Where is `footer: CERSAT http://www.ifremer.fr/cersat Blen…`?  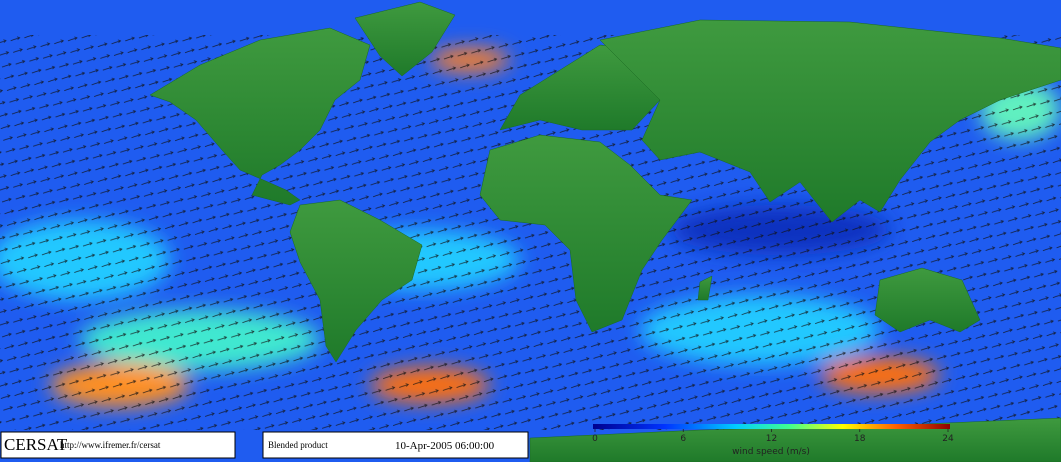
footer: CERSAT http://www.ifremer.fr/cersat Blen… is located at coordinates (264, 445).